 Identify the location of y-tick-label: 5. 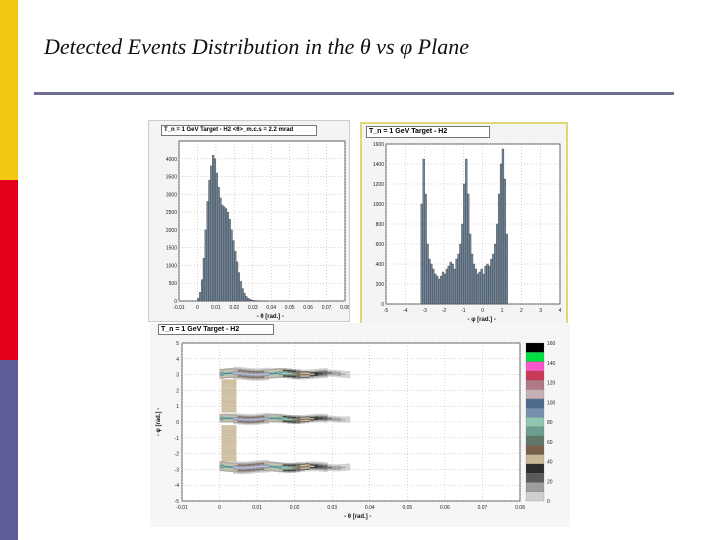
(177, 344).